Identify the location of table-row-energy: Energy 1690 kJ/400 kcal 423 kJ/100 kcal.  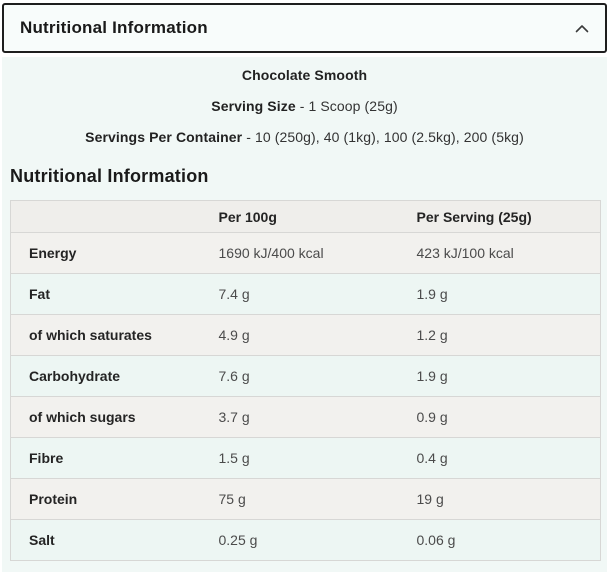
(305, 253).